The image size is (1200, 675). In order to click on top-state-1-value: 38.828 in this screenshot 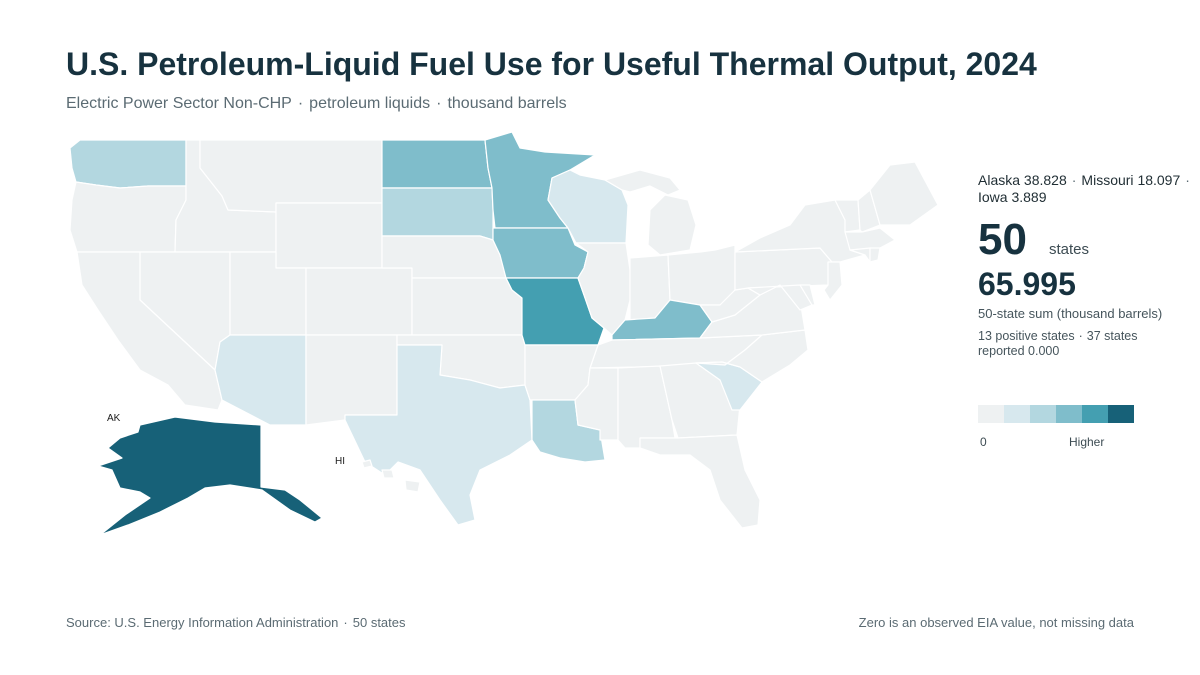, I will do `click(1045, 180)`.